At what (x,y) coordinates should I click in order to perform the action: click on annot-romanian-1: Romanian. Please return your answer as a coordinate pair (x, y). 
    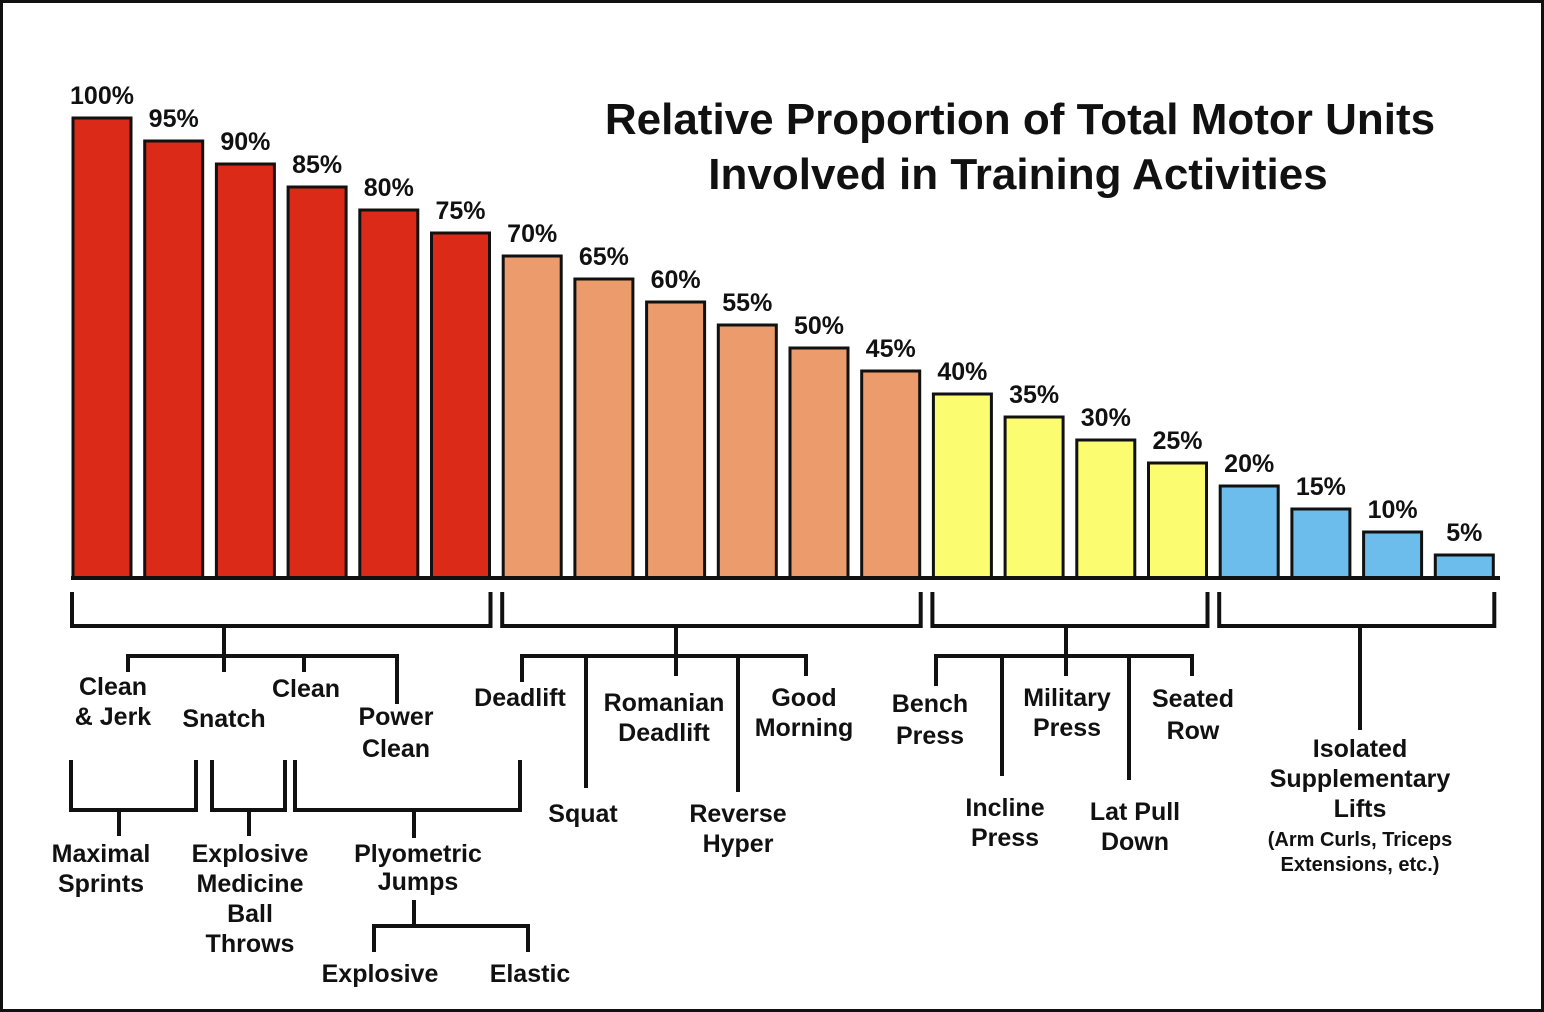
    Looking at the image, I should click on (664, 703).